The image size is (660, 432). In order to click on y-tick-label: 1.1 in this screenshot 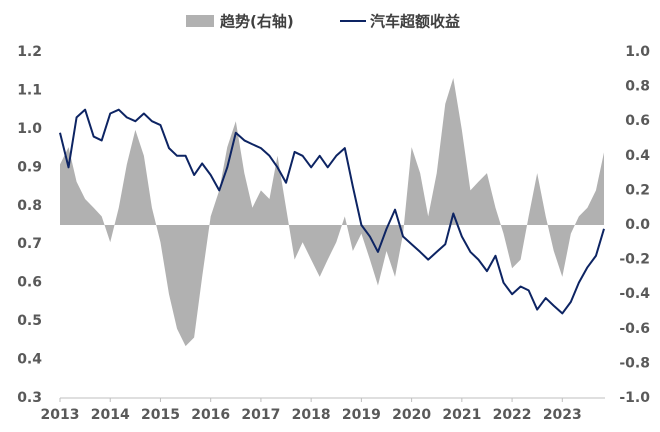, I will do `click(29, 90)`.